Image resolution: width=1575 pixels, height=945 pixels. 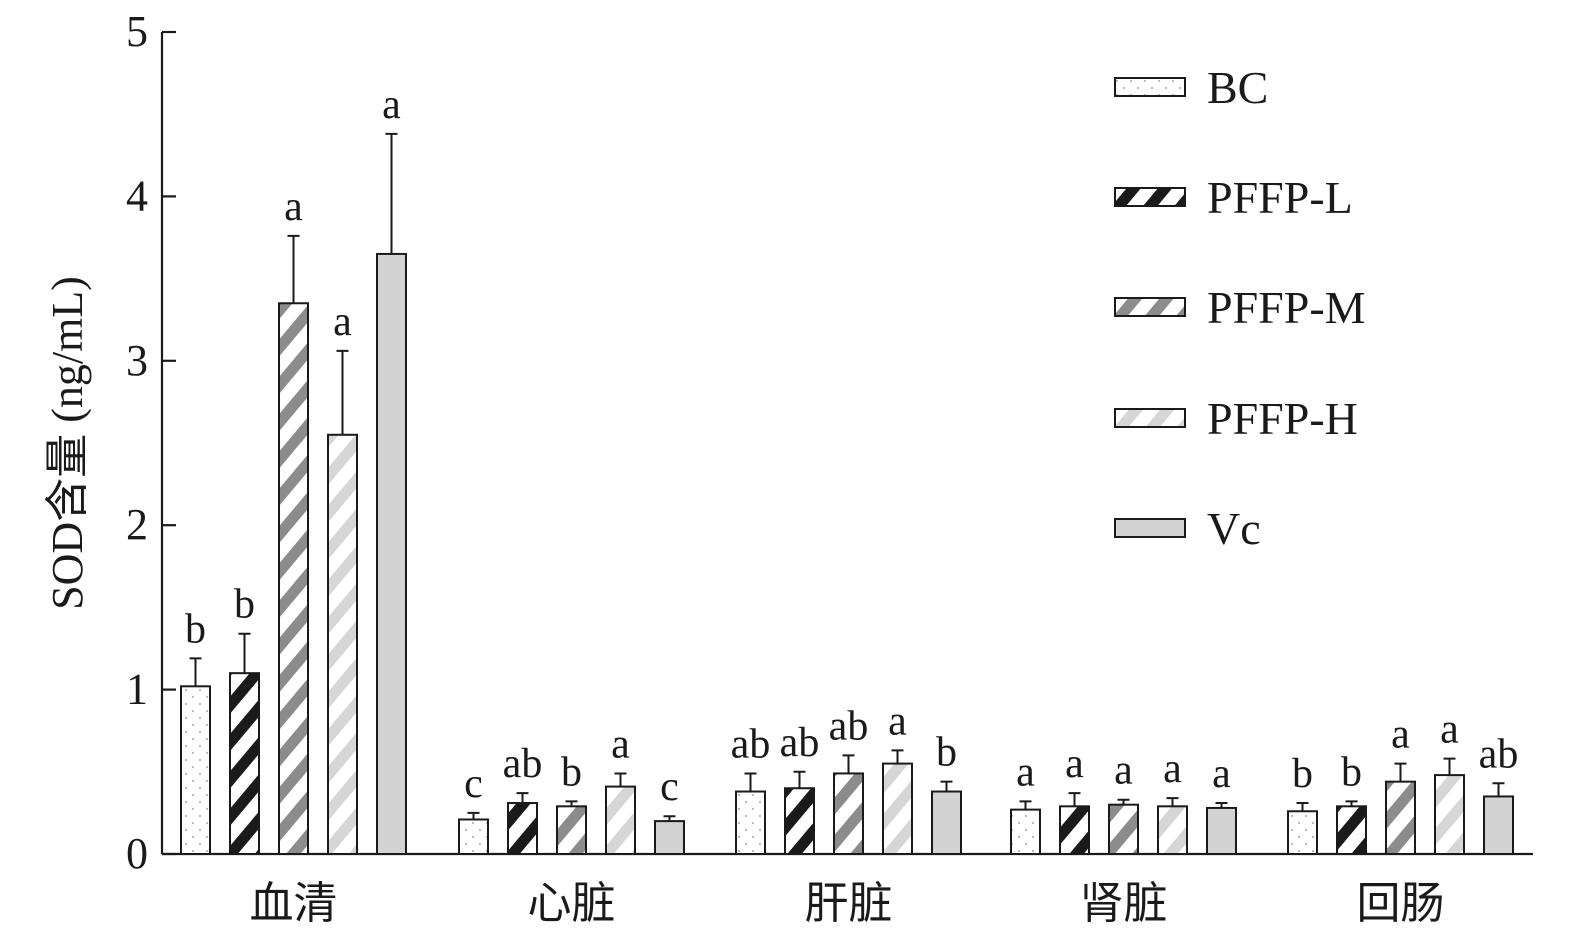 I want to click on bar-group-2-1: ab, so click(x=799, y=787).